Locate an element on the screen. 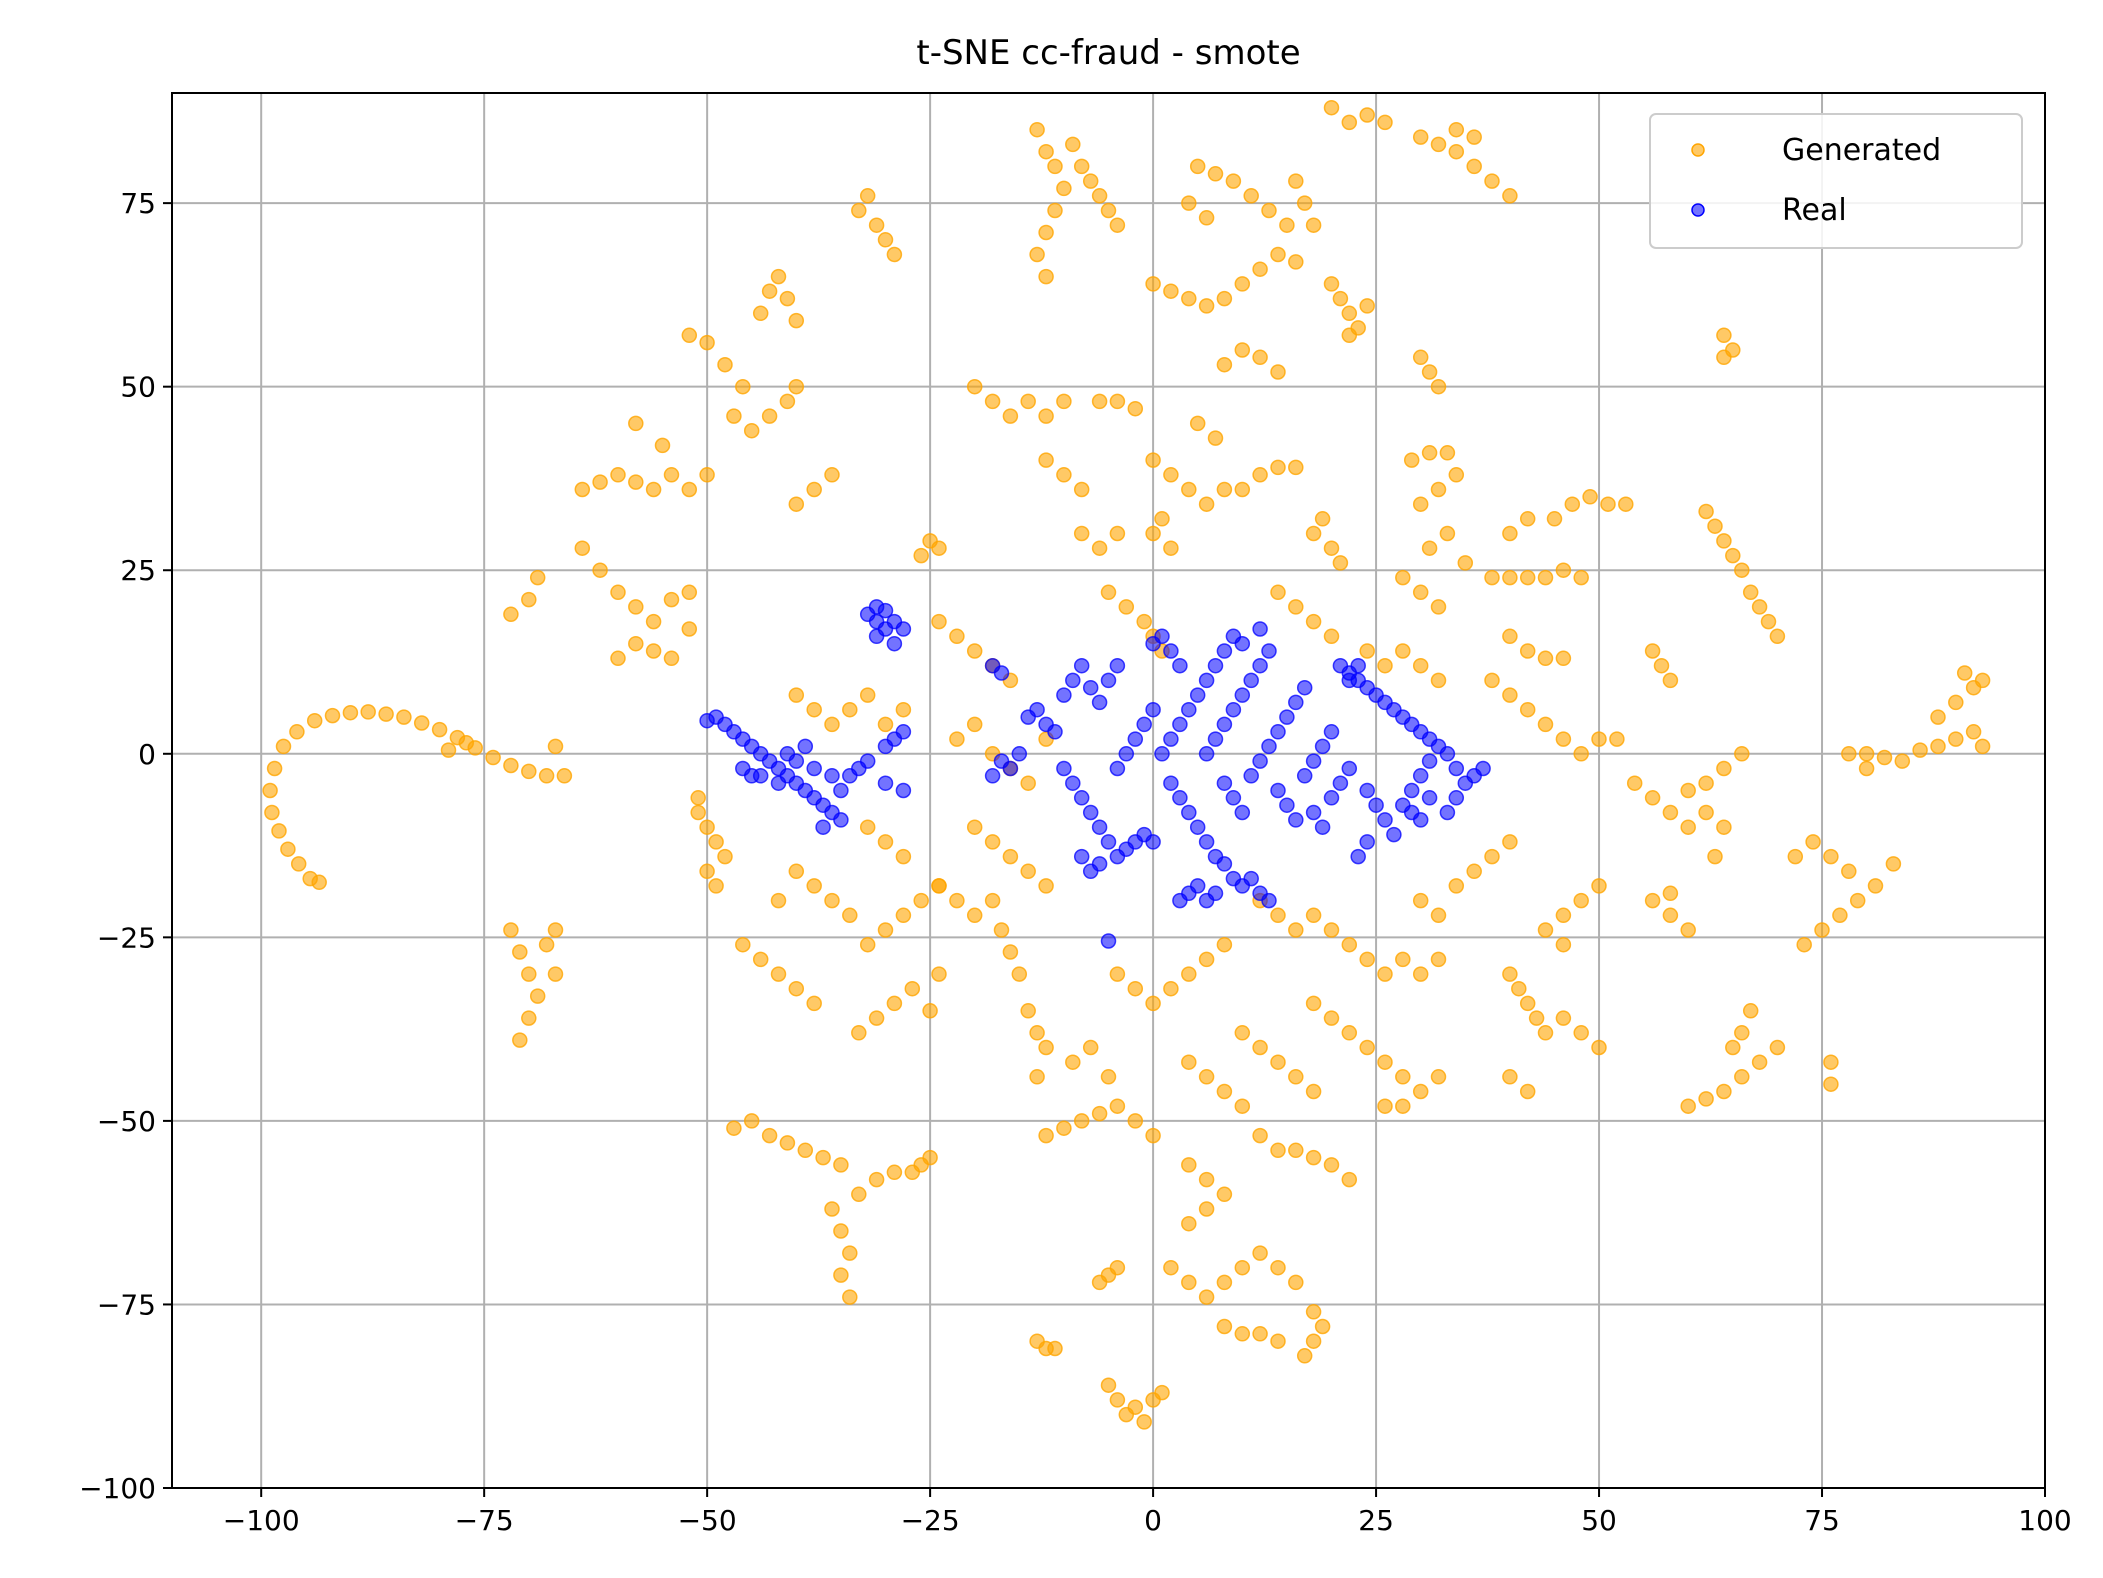 This screenshot has height=1578, width=2103. x-tick-label: −75 is located at coordinates (484, 1520).